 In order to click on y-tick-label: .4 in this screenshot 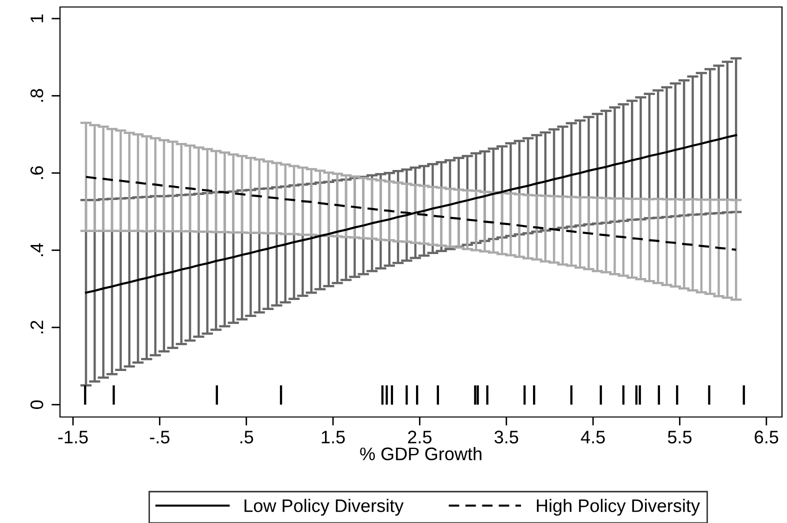, I will do `click(37, 249)`.